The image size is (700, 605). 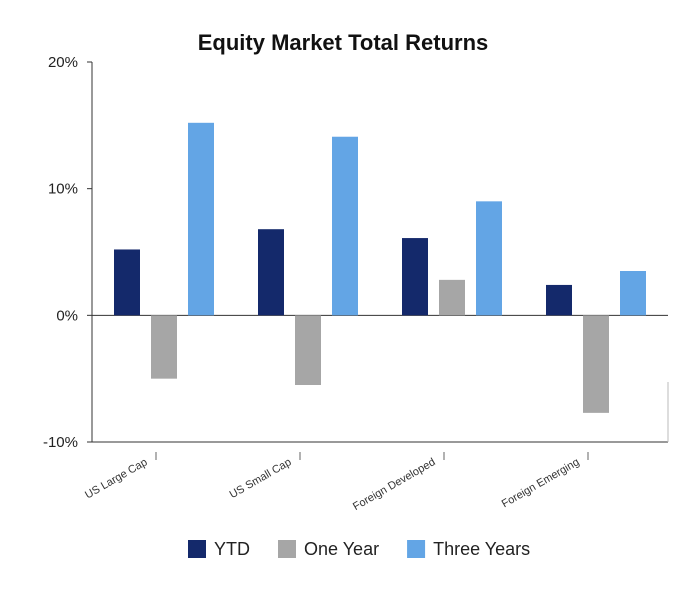 What do you see at coordinates (261, 478) in the screenshot?
I see `x-tick-label: US Small Cap` at bounding box center [261, 478].